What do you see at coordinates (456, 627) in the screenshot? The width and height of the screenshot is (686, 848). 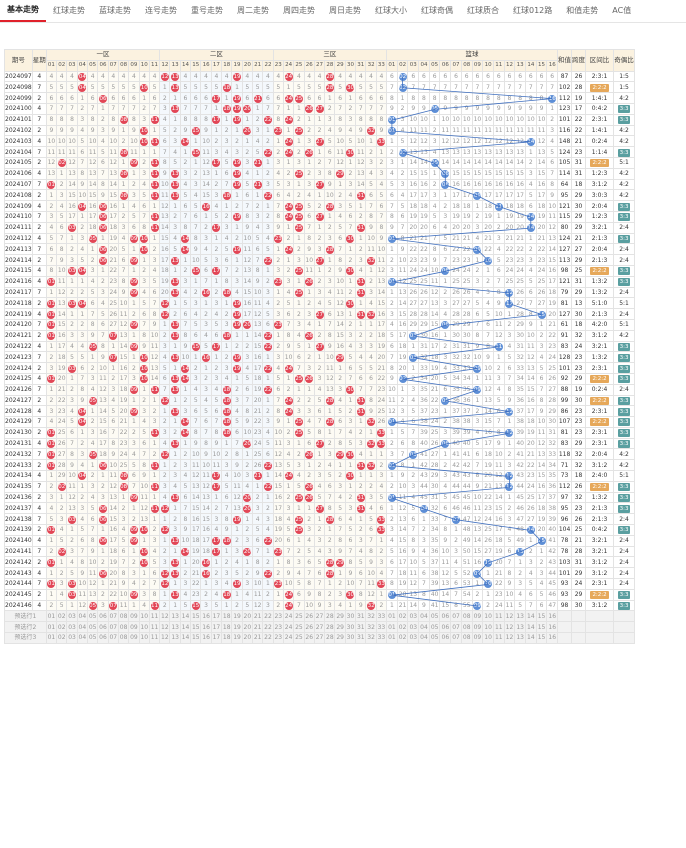 I see `predict-blue-cell: 07` at bounding box center [456, 627].